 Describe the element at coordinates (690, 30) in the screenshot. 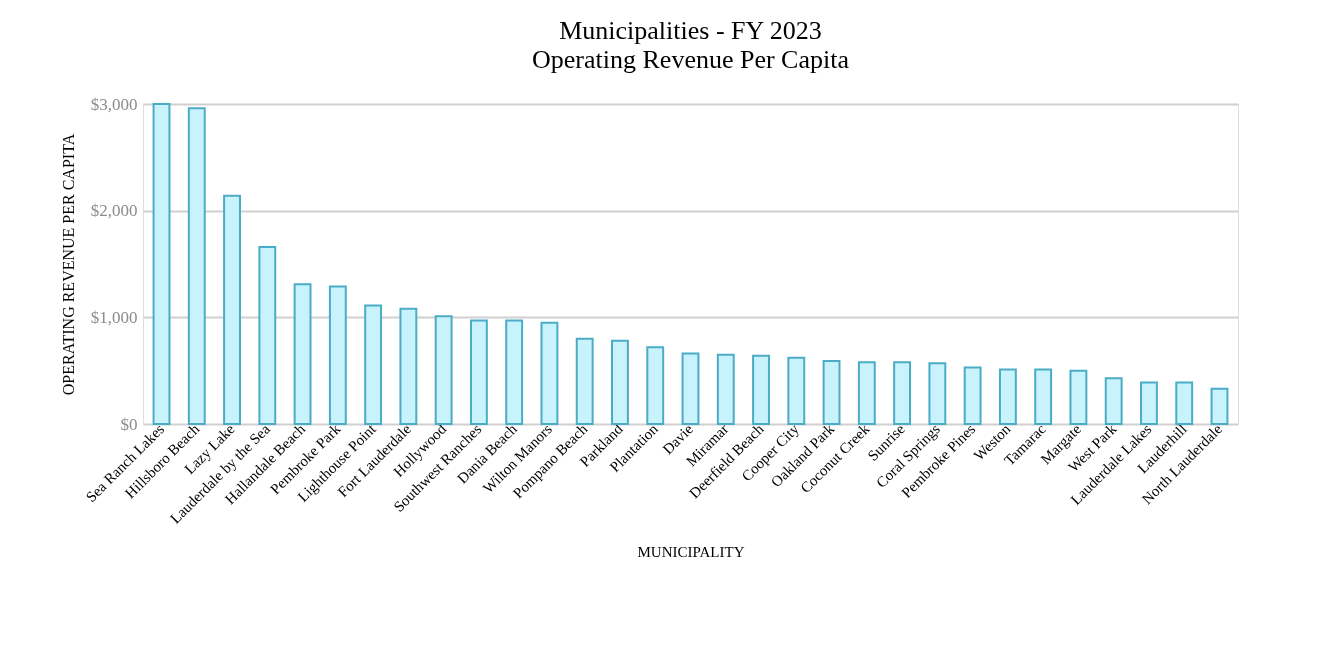

I see `chart-title: Municipalities - FY 2023` at that location.